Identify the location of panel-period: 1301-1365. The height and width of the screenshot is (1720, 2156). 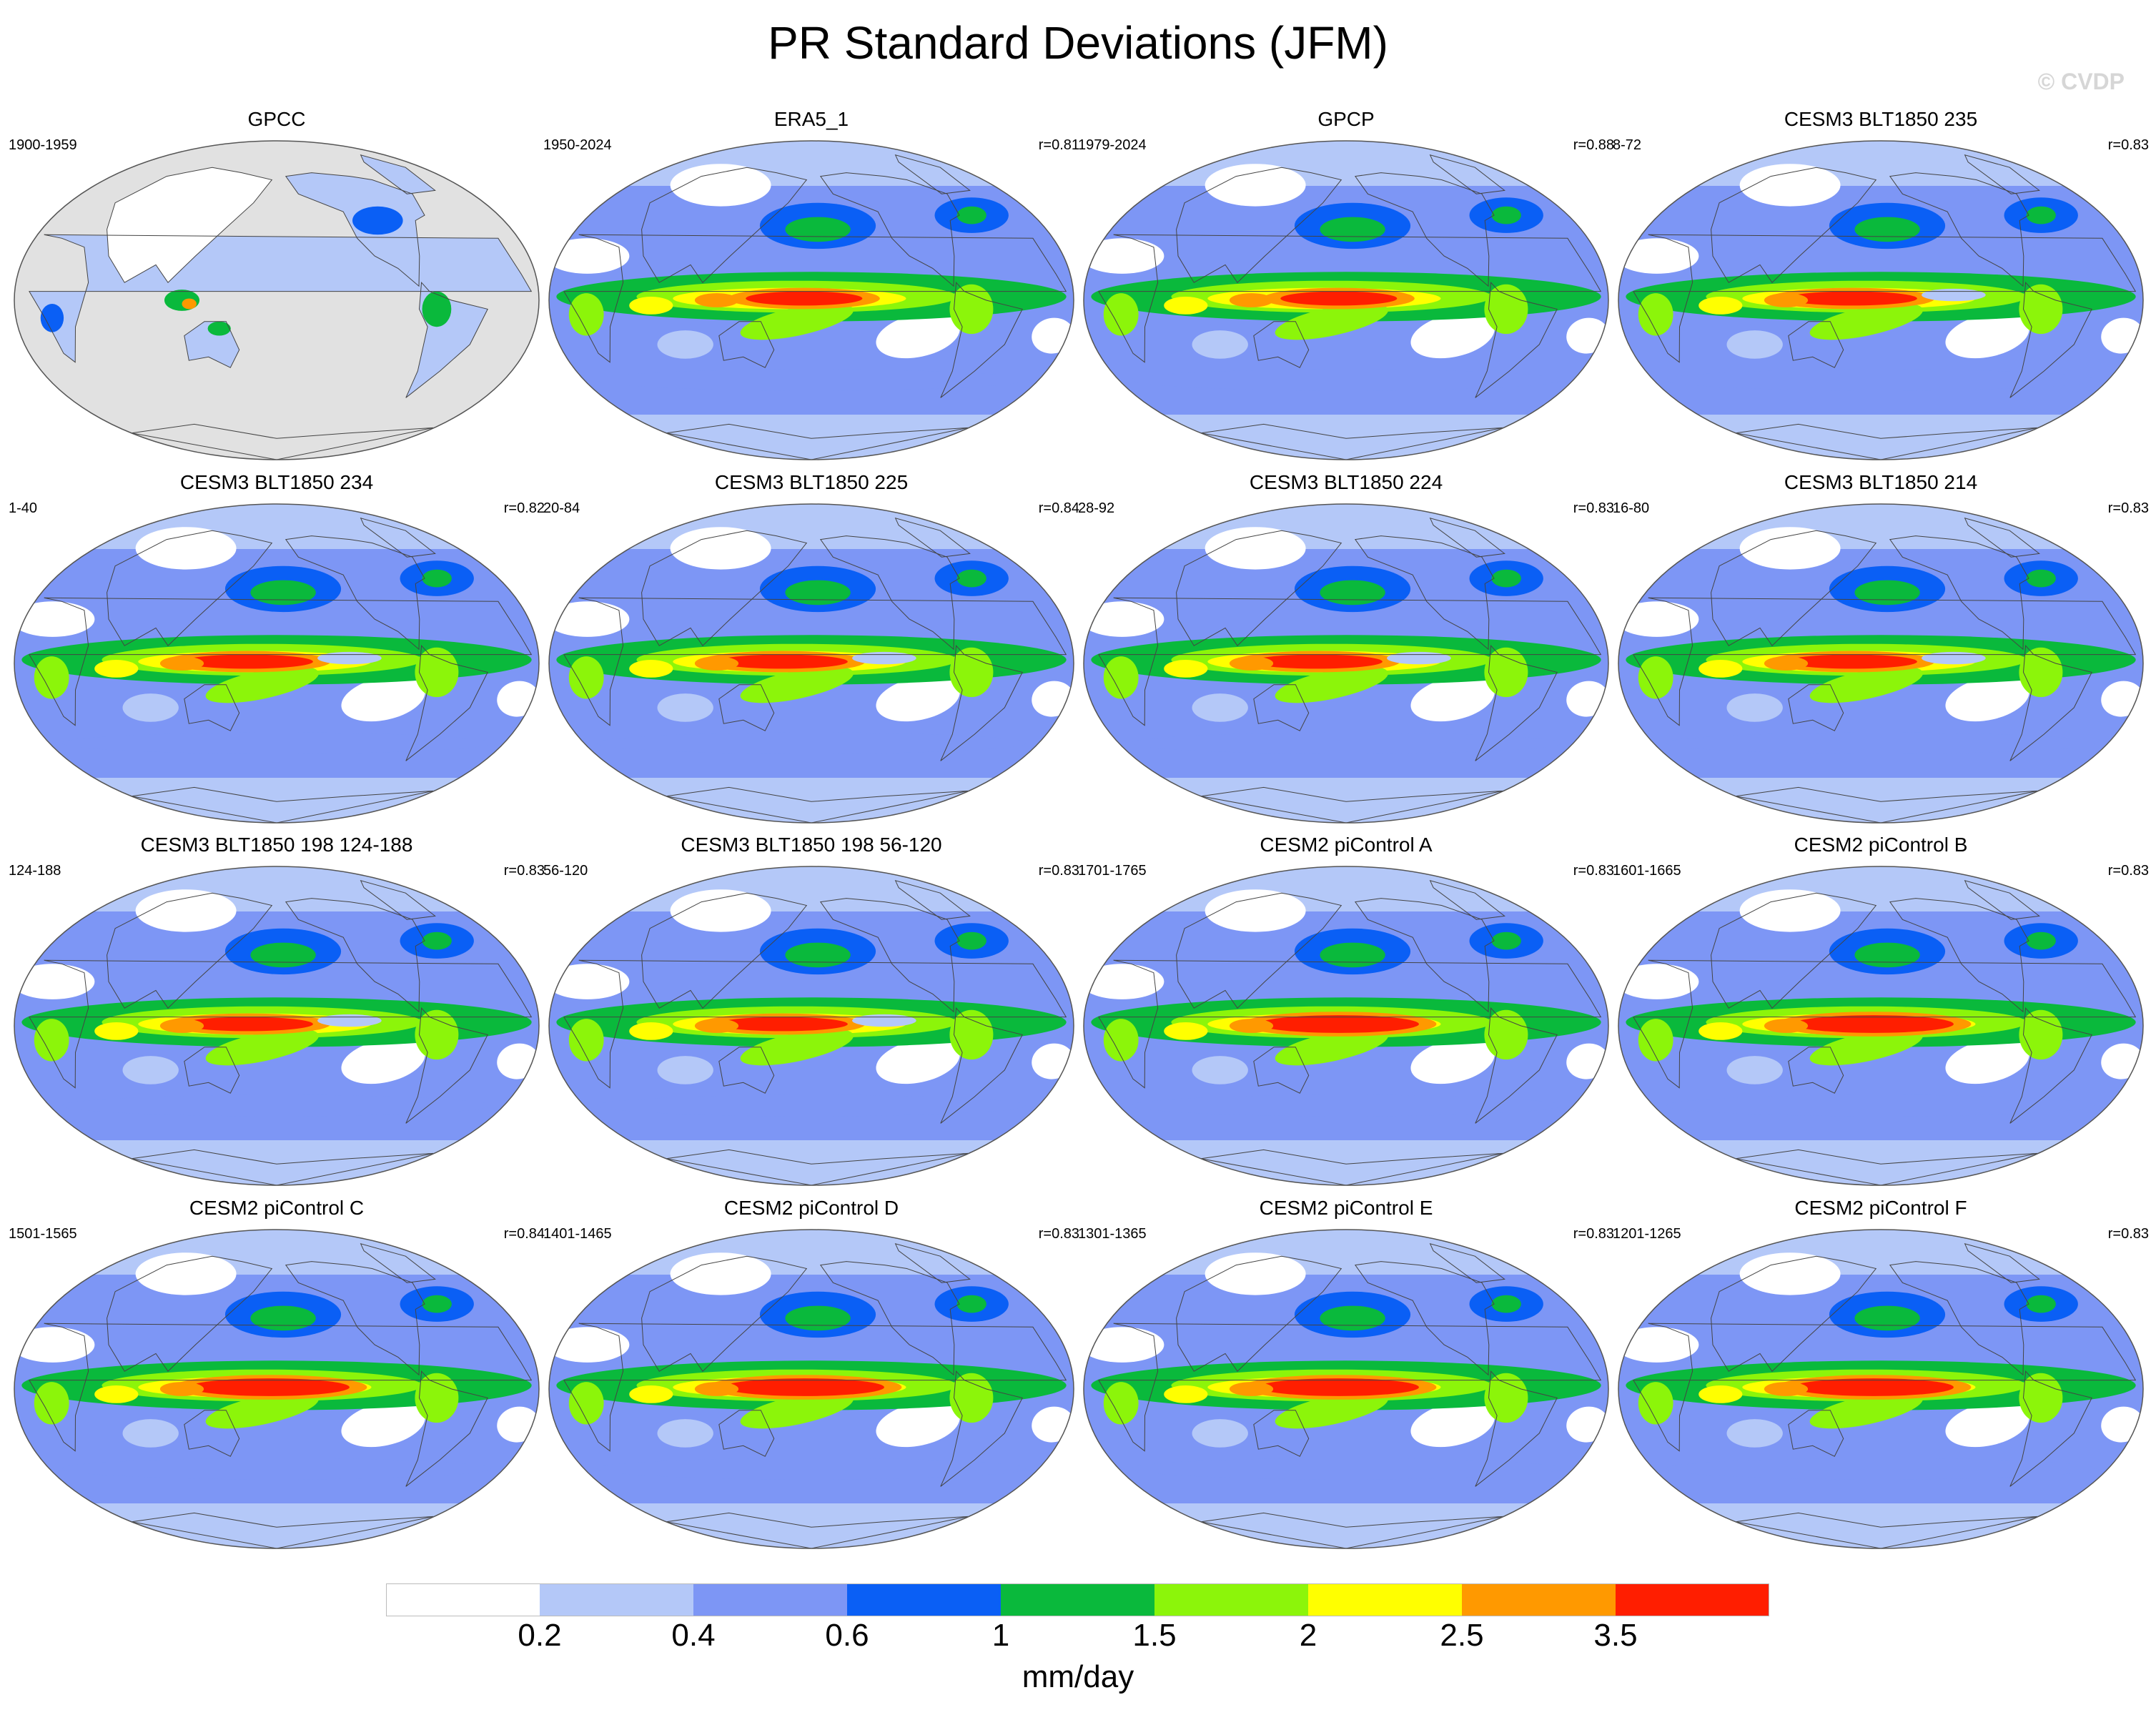
(1112, 1234).